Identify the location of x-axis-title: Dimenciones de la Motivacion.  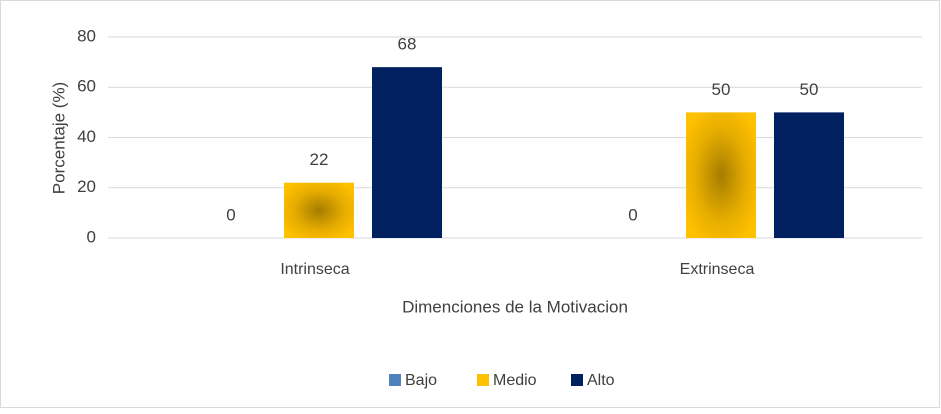
(515, 306).